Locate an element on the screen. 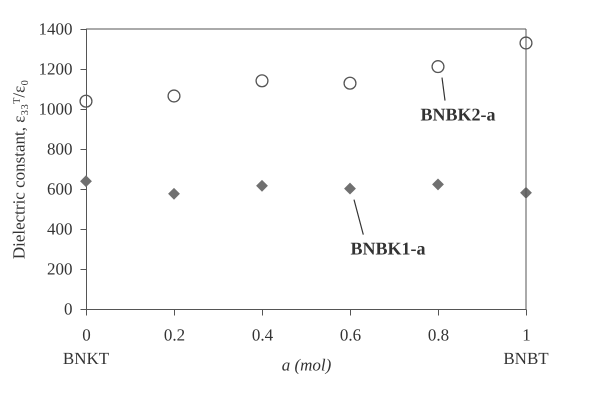 The image size is (604, 418). y-tick-label: 800 is located at coordinates (59, 149).